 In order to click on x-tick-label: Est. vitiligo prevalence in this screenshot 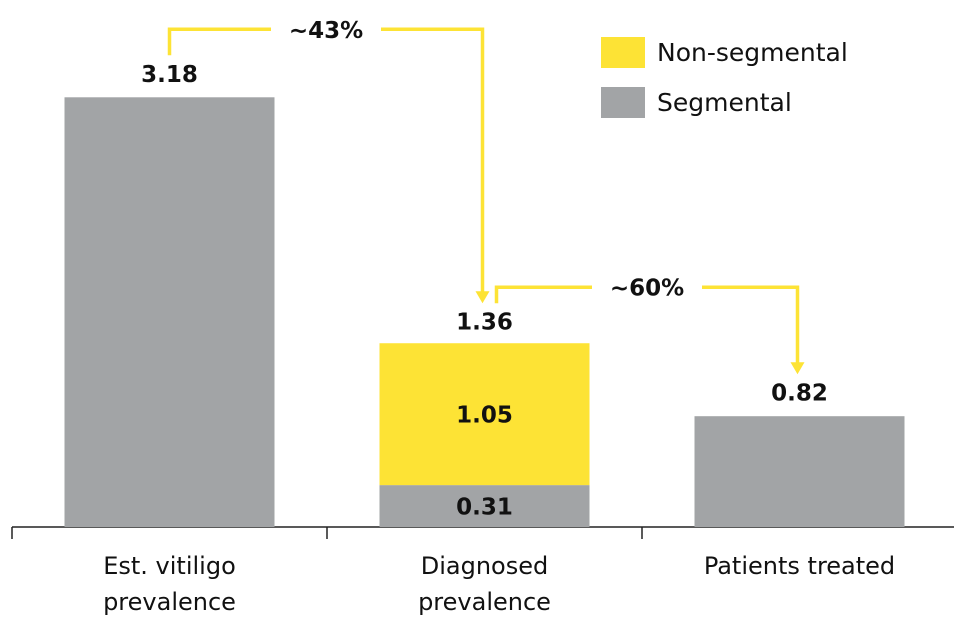, I will do `click(169, 584)`.